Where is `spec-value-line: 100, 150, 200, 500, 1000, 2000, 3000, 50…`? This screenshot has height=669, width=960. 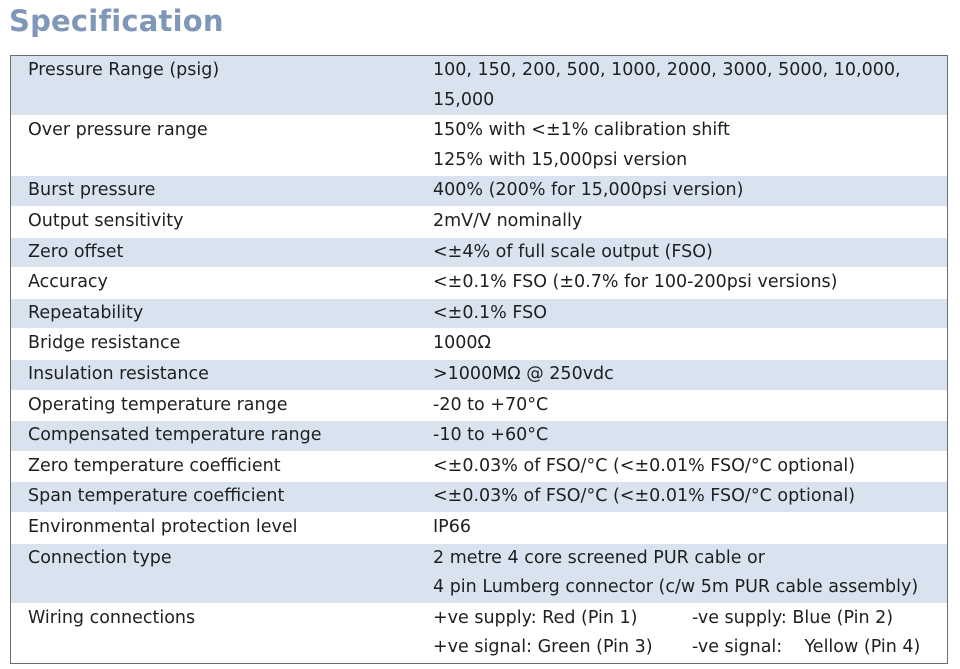 spec-value-line: 100, 150, 200, 500, 1000, 2000, 3000, 50… is located at coordinates (667, 70).